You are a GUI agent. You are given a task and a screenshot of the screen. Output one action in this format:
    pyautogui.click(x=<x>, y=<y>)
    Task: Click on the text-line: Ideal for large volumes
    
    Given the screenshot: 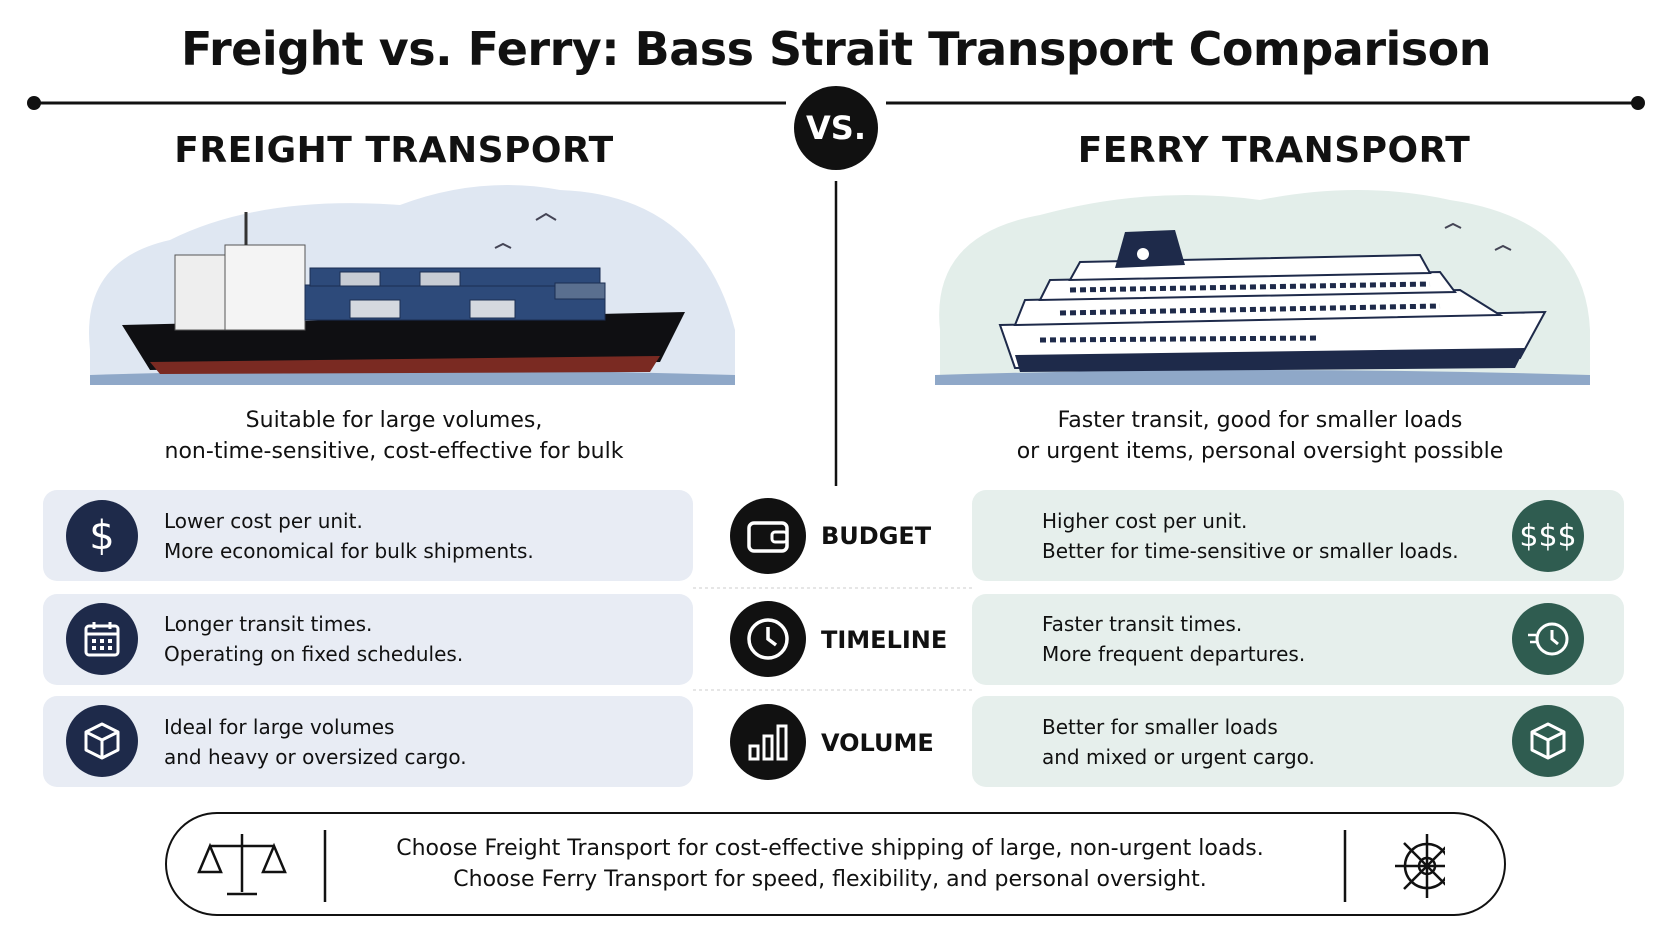 What is the action you would take?
    pyautogui.click(x=279, y=727)
    